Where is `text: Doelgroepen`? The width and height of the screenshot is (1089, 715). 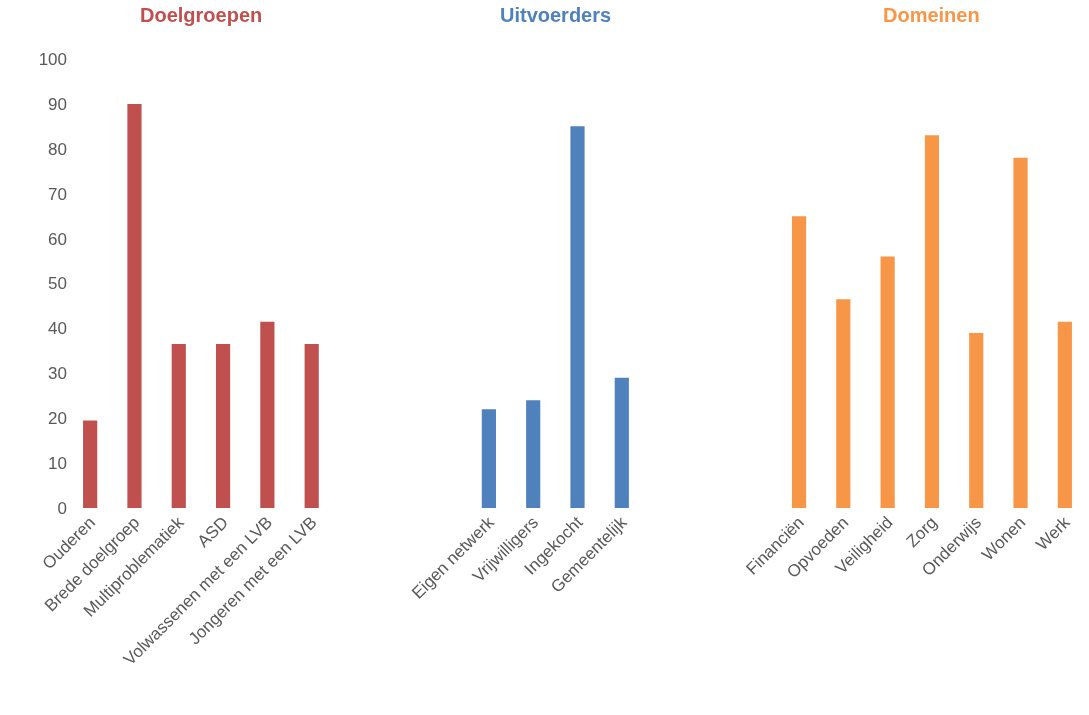
text: Doelgroepen is located at coordinates (201, 15).